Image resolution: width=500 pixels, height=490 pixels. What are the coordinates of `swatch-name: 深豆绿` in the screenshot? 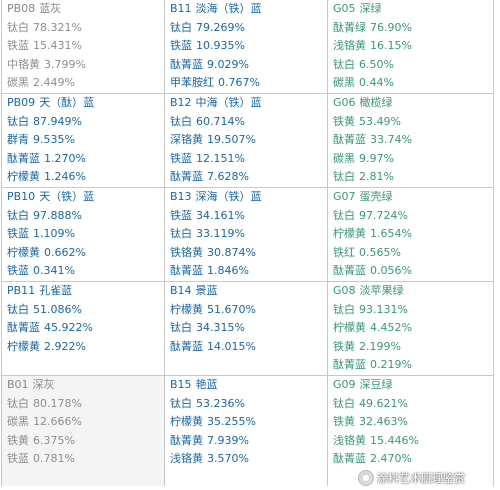 It's located at (376, 384).